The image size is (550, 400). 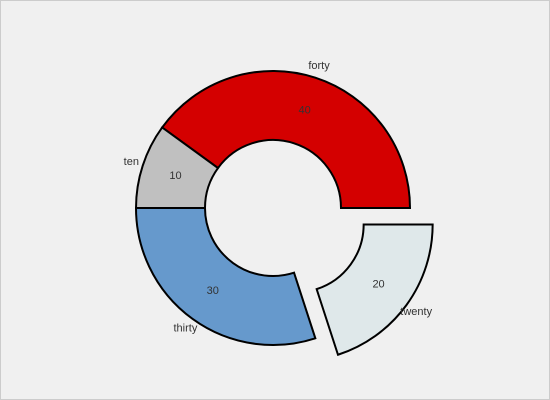 I want to click on value-label: 20, so click(x=378, y=285).